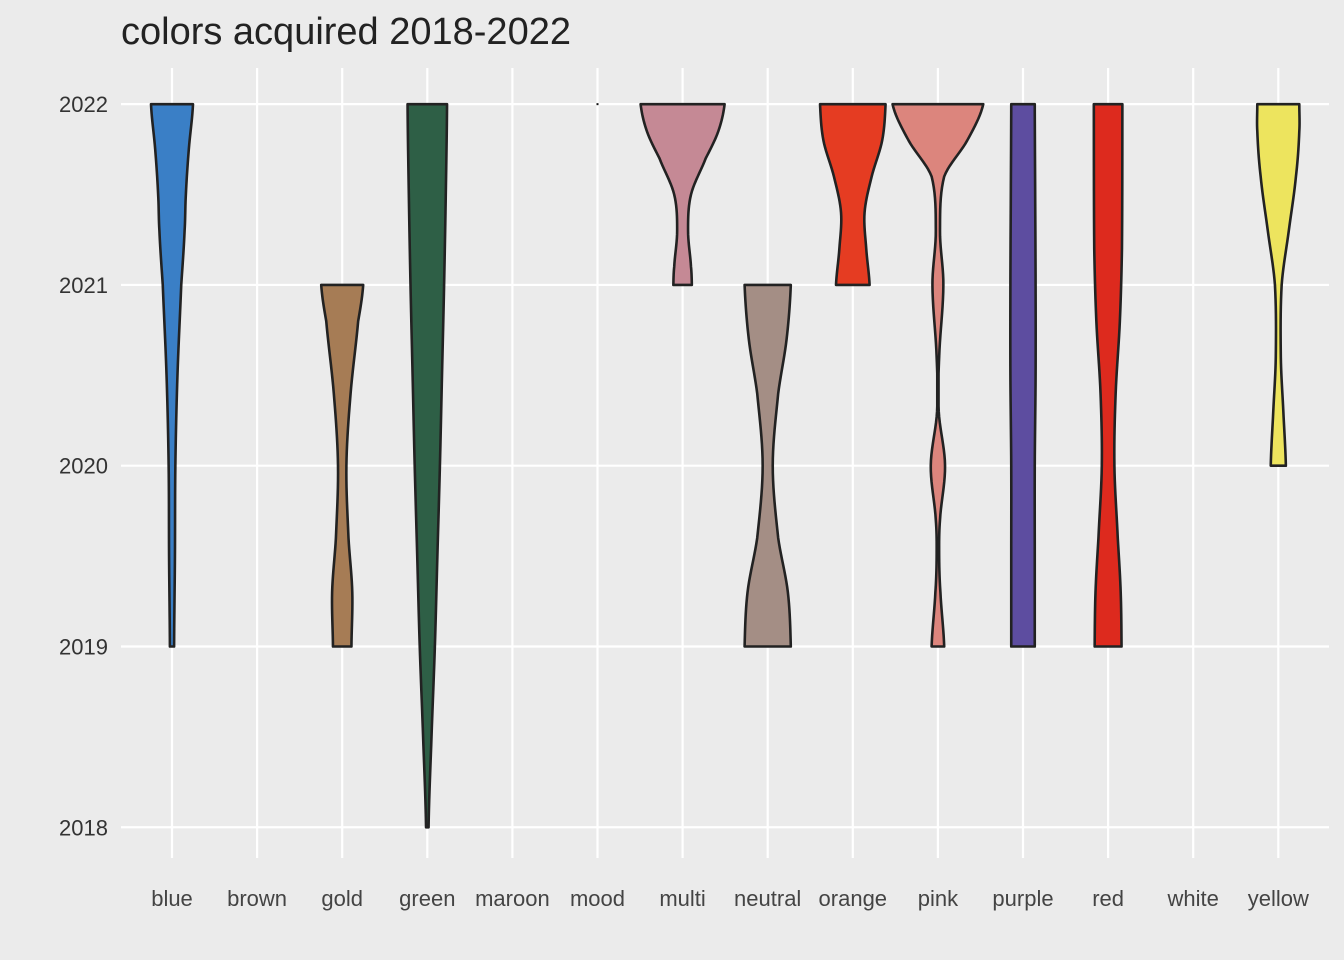 The width and height of the screenshot is (1344, 960). Describe the element at coordinates (1193, 898) in the screenshot. I see `x-tick-label-white: white` at that location.